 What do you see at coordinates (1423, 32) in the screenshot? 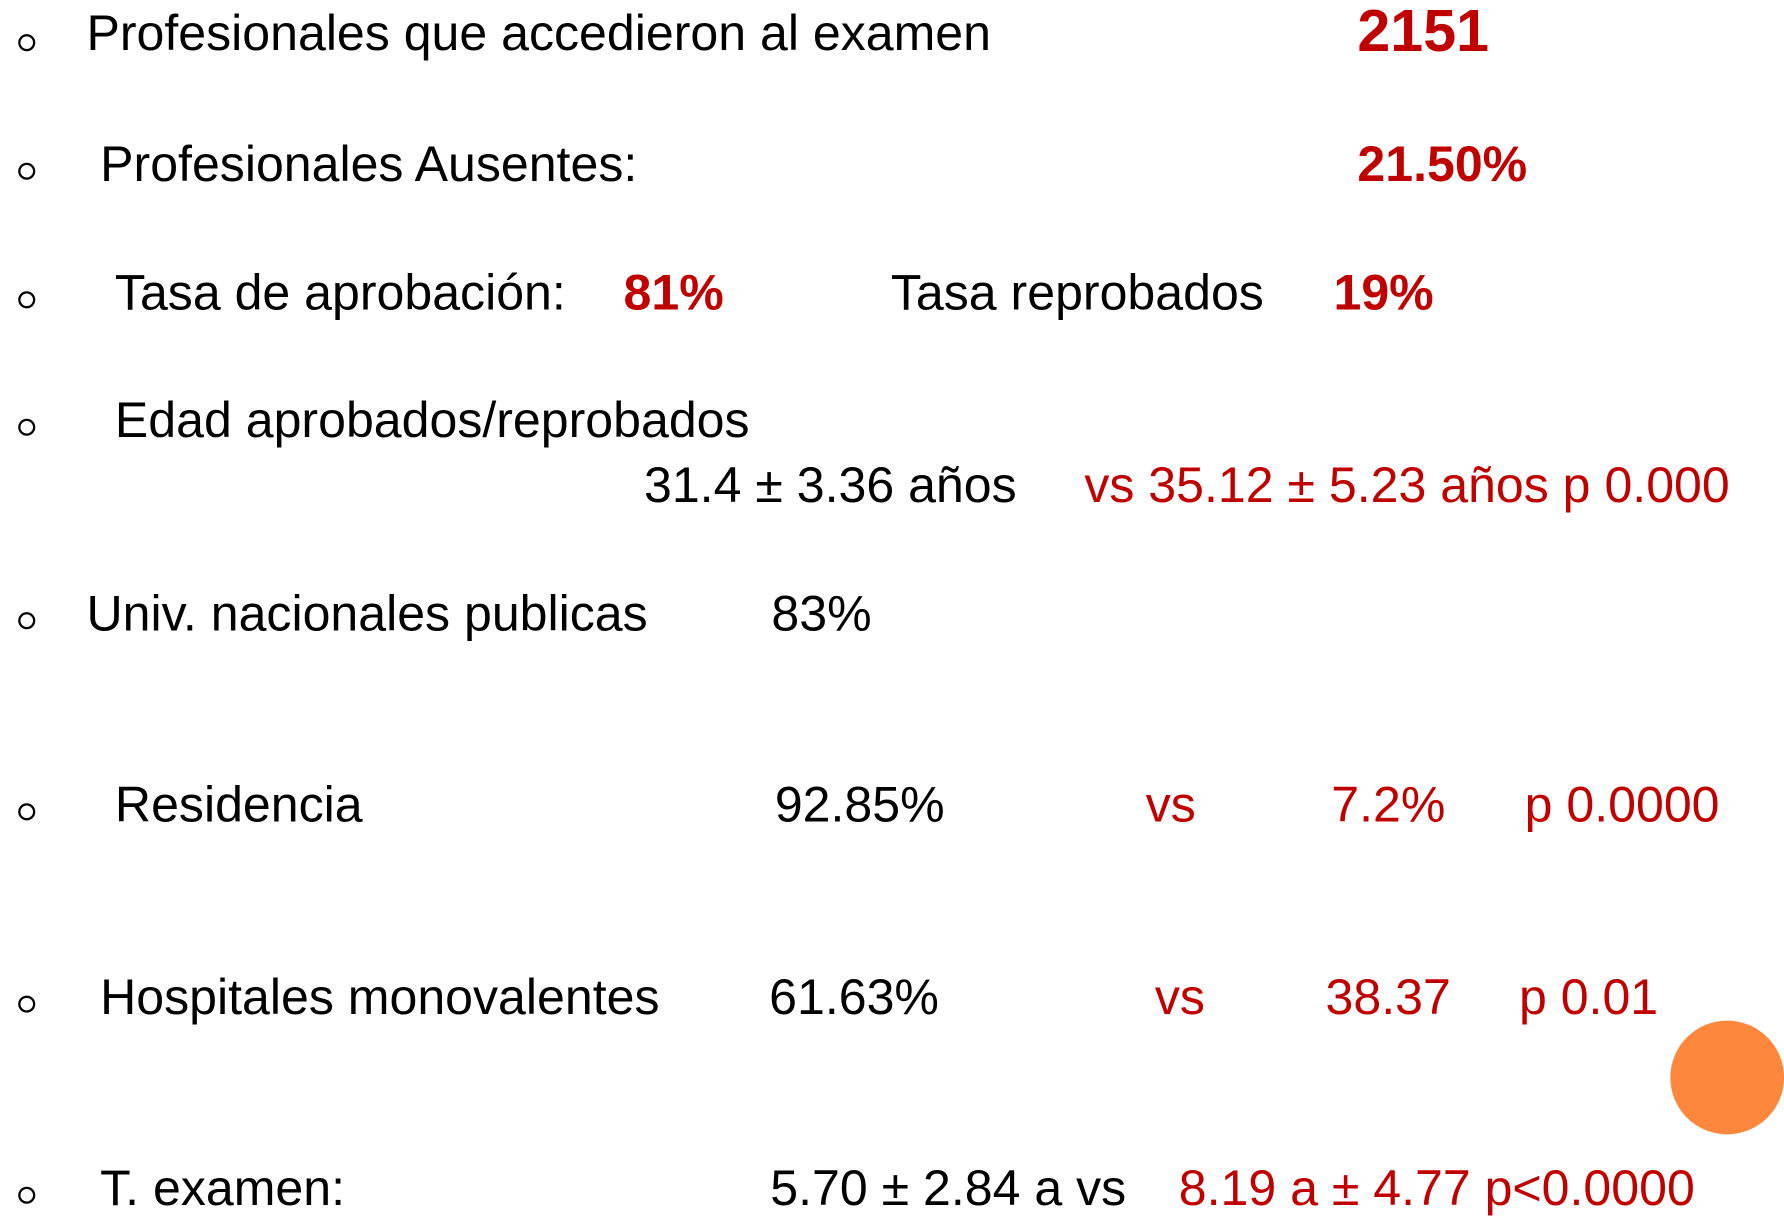
I see `item-value: 2151` at bounding box center [1423, 32].